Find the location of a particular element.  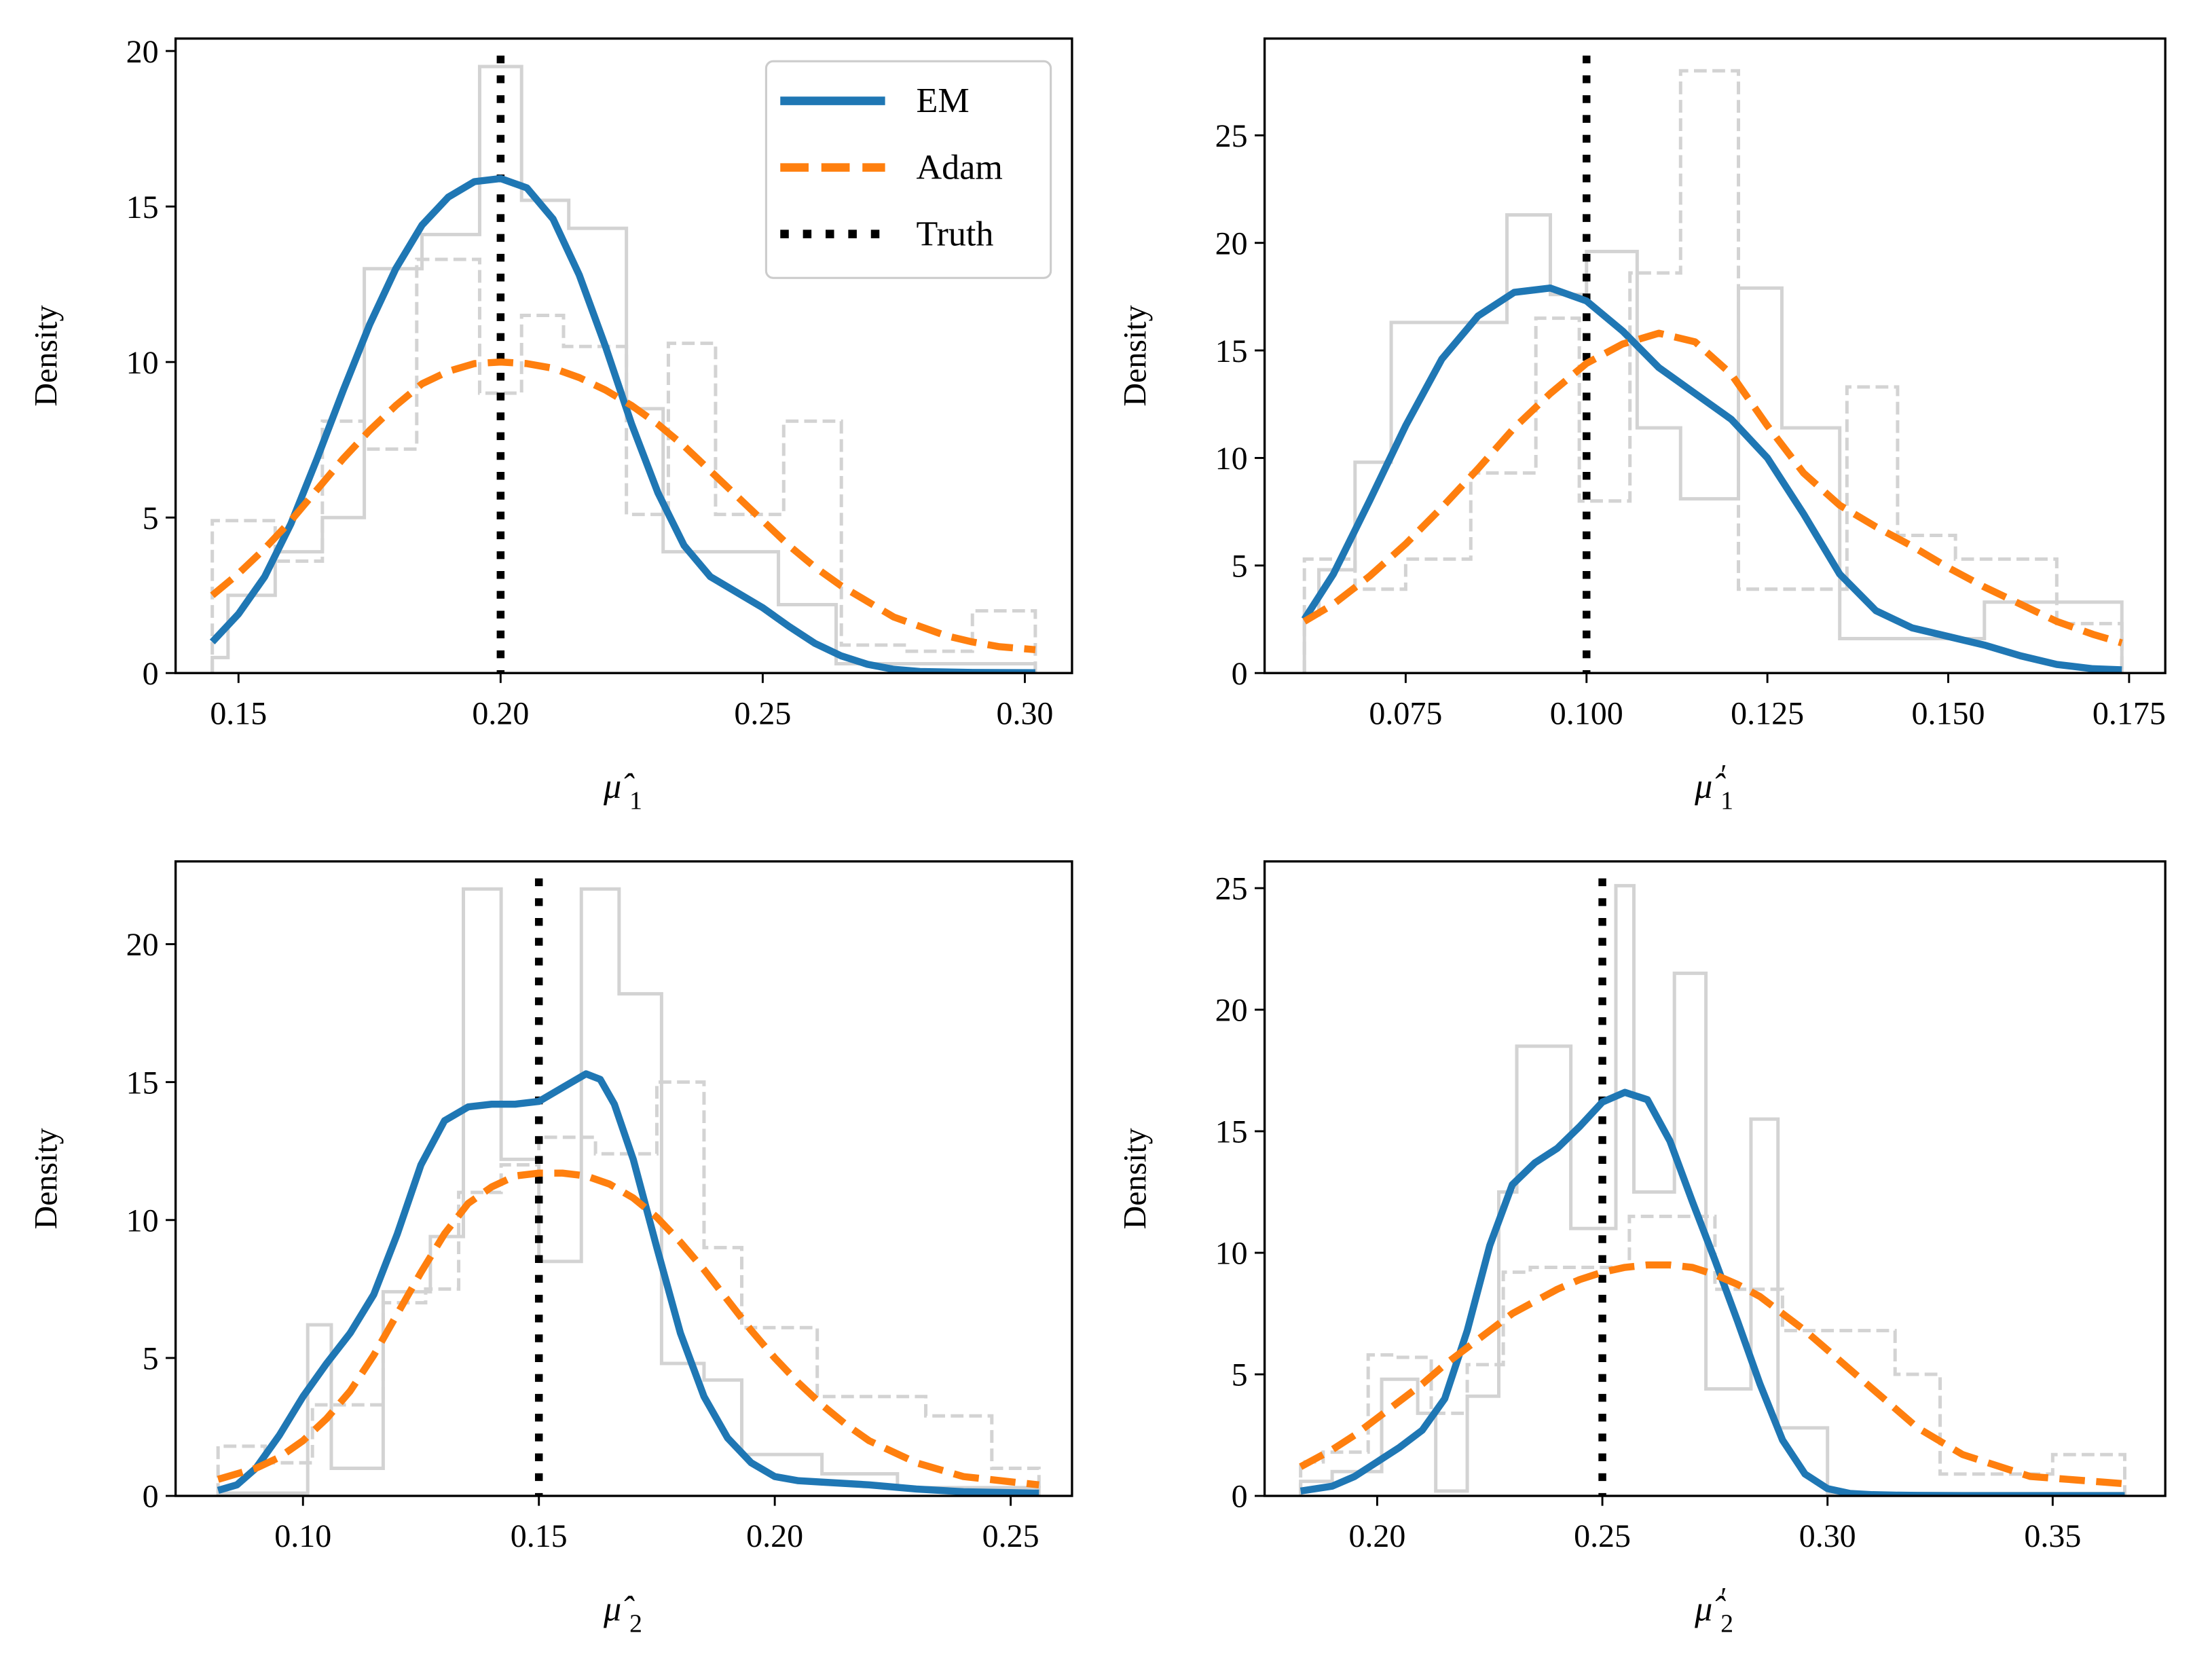

legend-frame is located at coordinates (908, 169).